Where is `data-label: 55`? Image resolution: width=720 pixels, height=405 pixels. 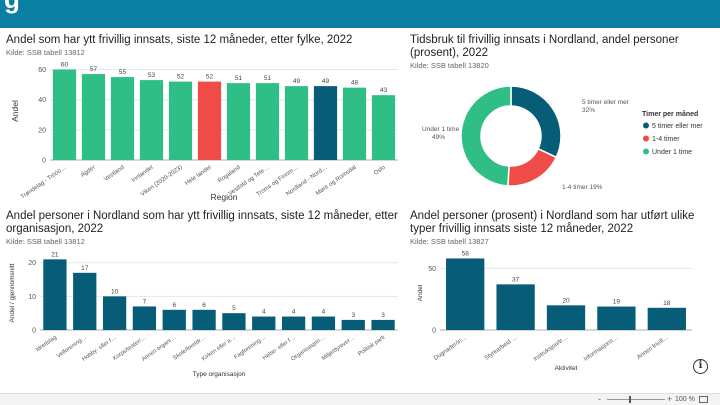
data-label: 55 is located at coordinates (123, 72).